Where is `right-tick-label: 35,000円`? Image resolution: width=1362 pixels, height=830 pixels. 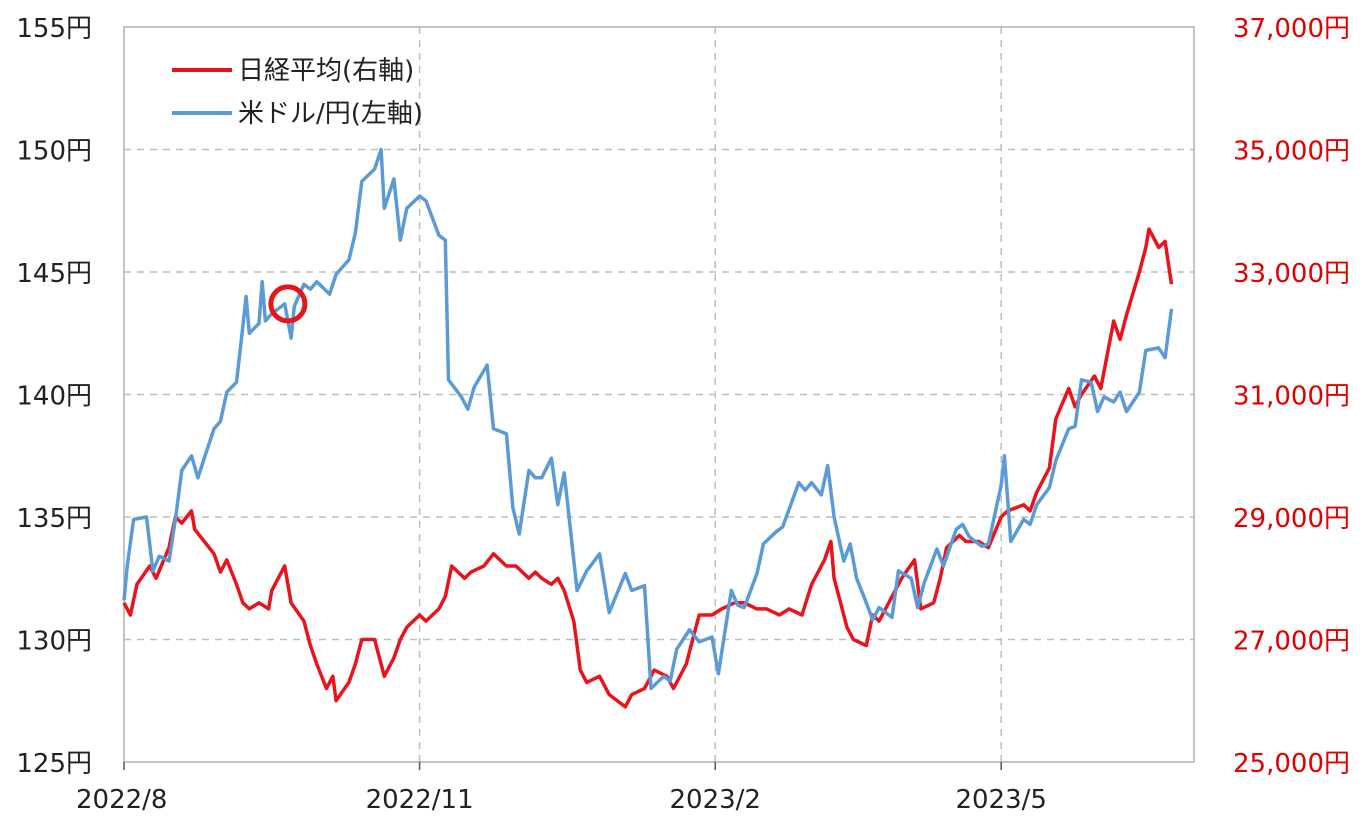 right-tick-label: 35,000円 is located at coordinates (1291, 152).